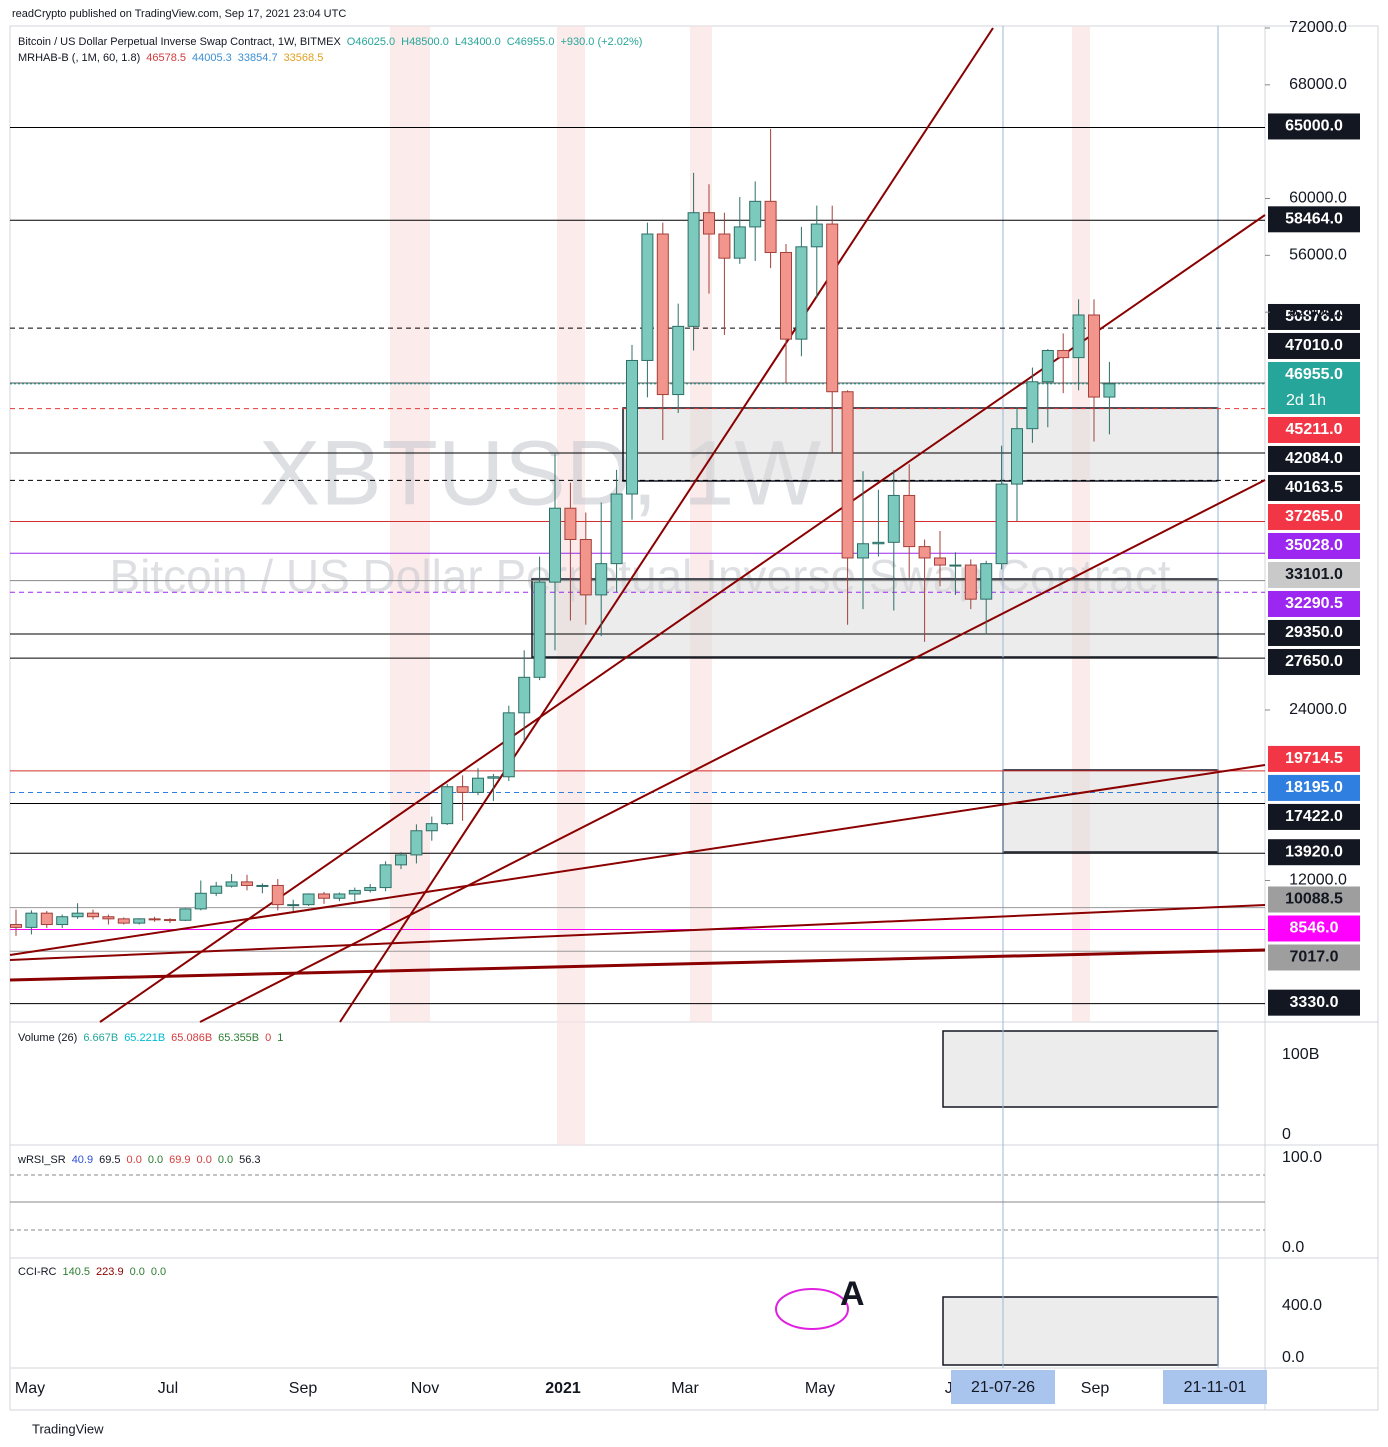 The height and width of the screenshot is (1447, 1388). What do you see at coordinates (1302, 1157) in the screenshot?
I see `pane-axis-label: 100.0` at bounding box center [1302, 1157].